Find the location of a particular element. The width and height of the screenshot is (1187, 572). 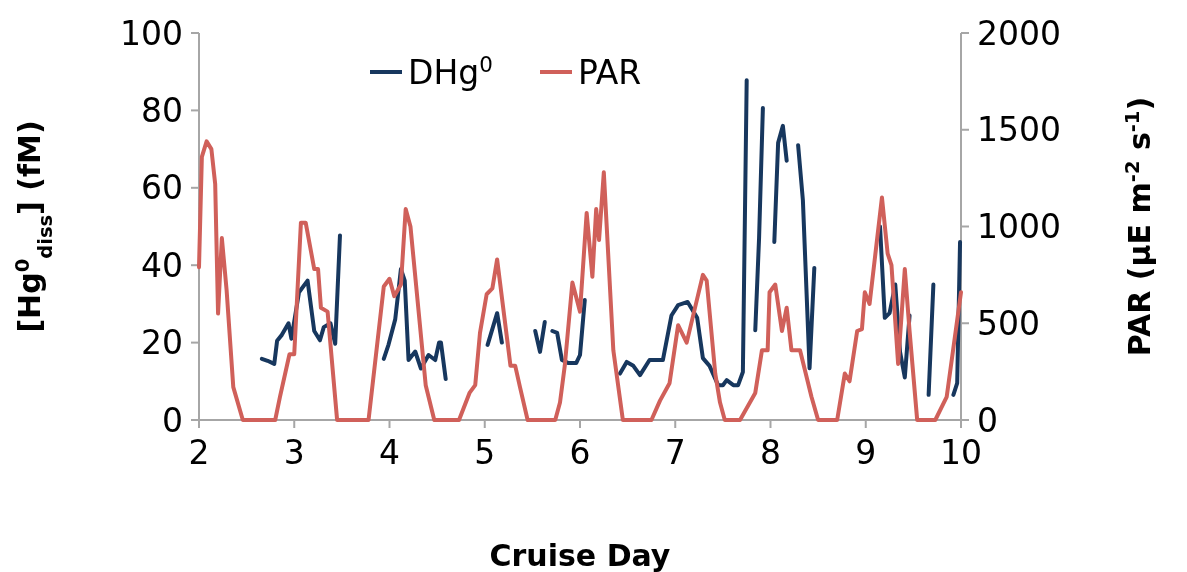

legend-label: PAR is located at coordinates (610, 72).